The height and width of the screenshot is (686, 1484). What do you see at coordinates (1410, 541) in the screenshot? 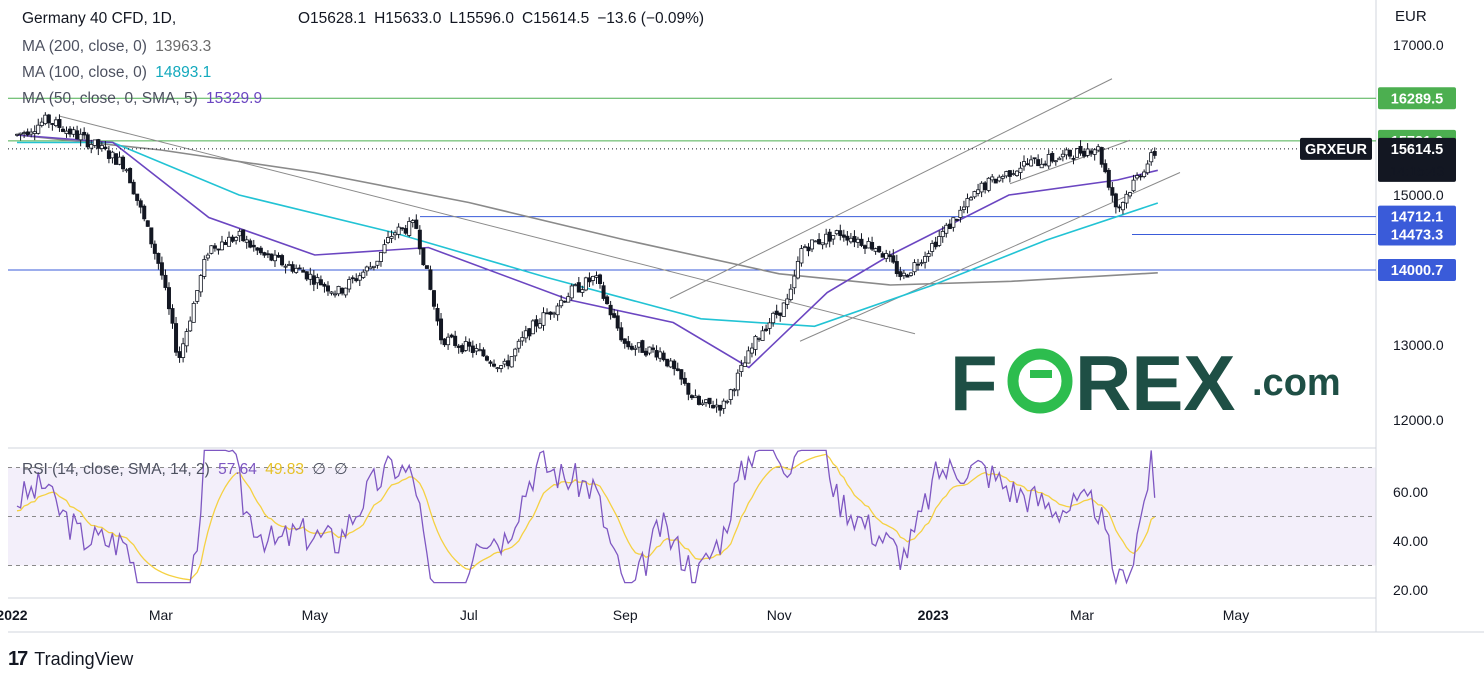
I see `rsi-tick-label: 40.00` at bounding box center [1410, 541].